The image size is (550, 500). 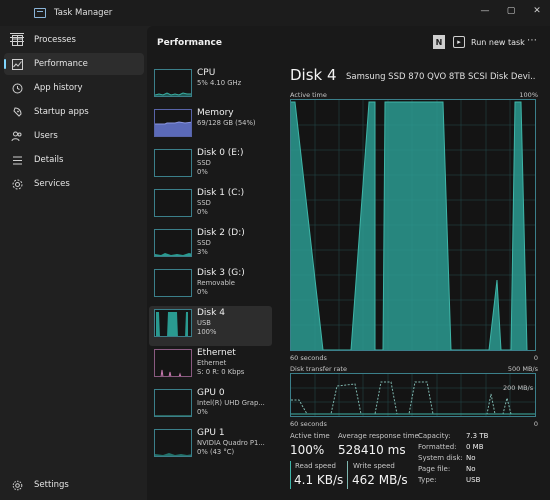 I want to click on device-memory: Memory 69/128 GB (54%), so click(x=210, y=126).